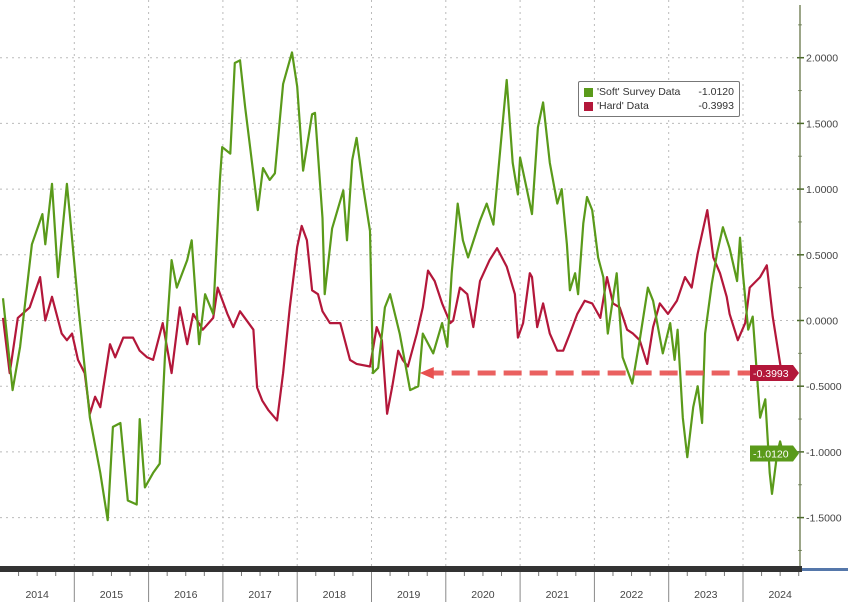 The height and width of the screenshot is (602, 848). Describe the element at coordinates (632, 595) in the screenshot. I see `x-tick-label: 2022` at that location.